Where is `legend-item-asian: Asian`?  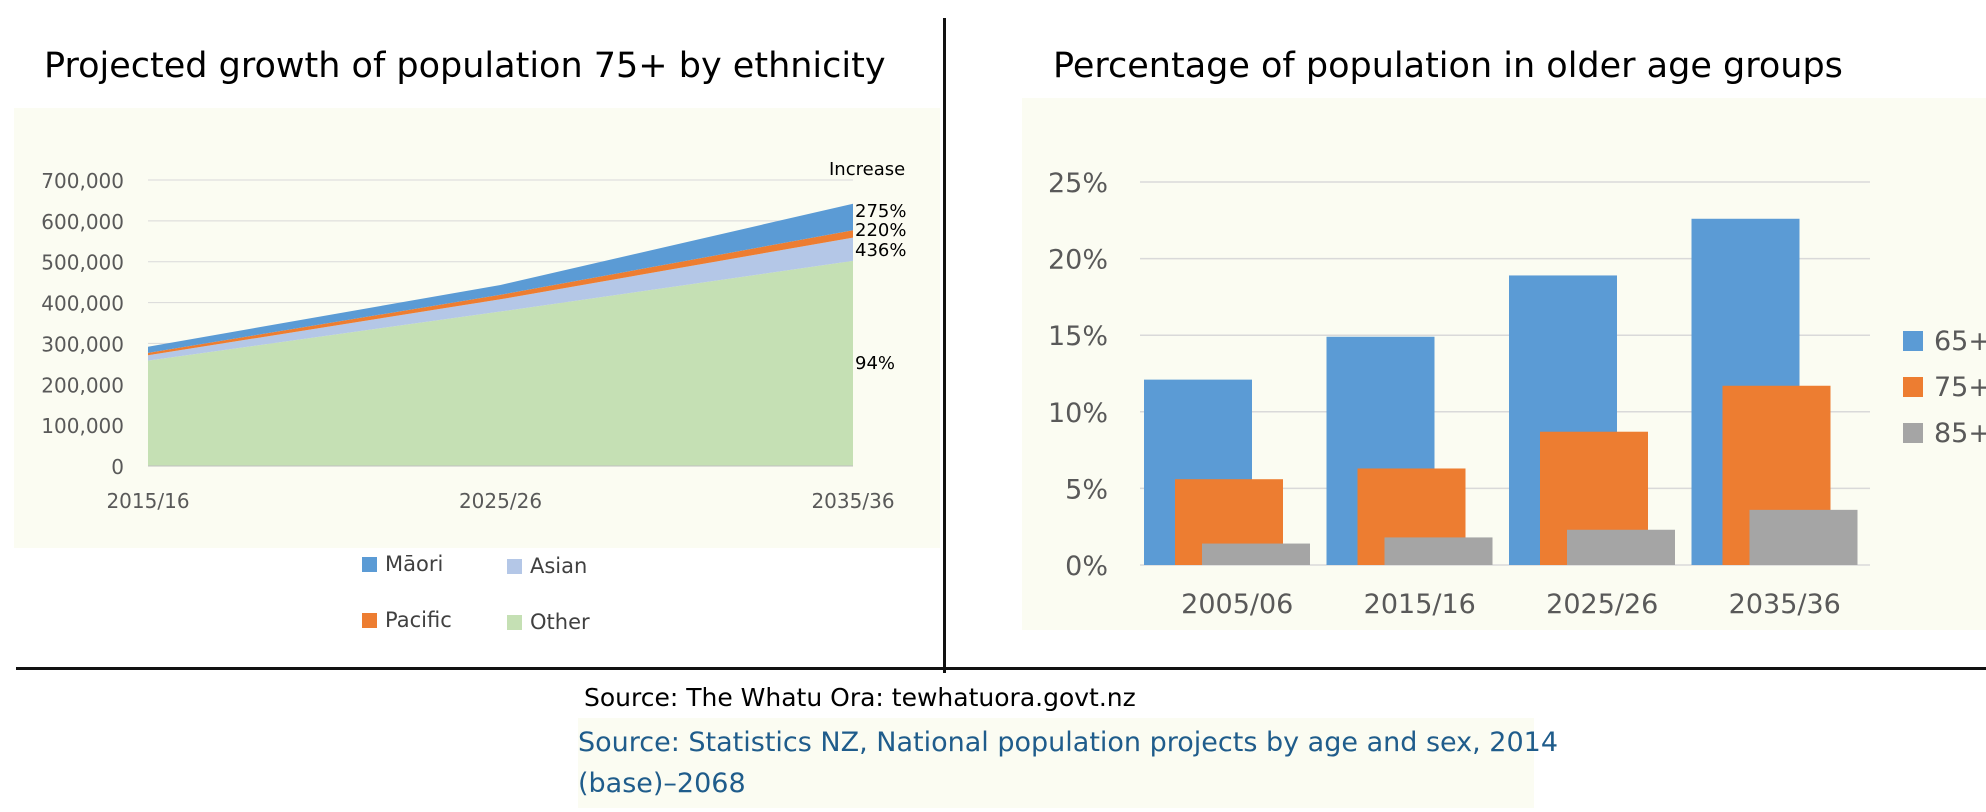 legend-item-asian: Asian is located at coordinates (547, 566).